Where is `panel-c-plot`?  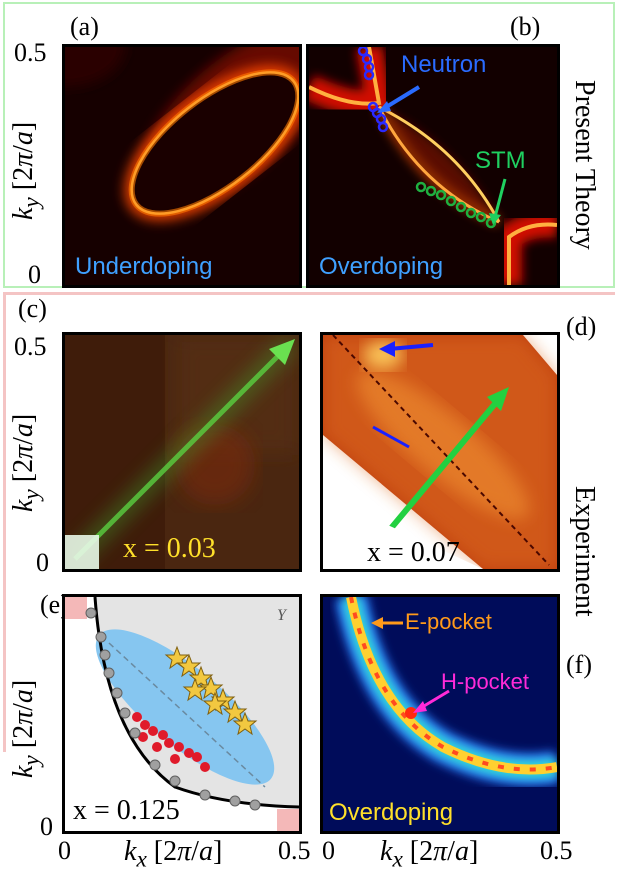 panel-c-plot is located at coordinates (182, 452).